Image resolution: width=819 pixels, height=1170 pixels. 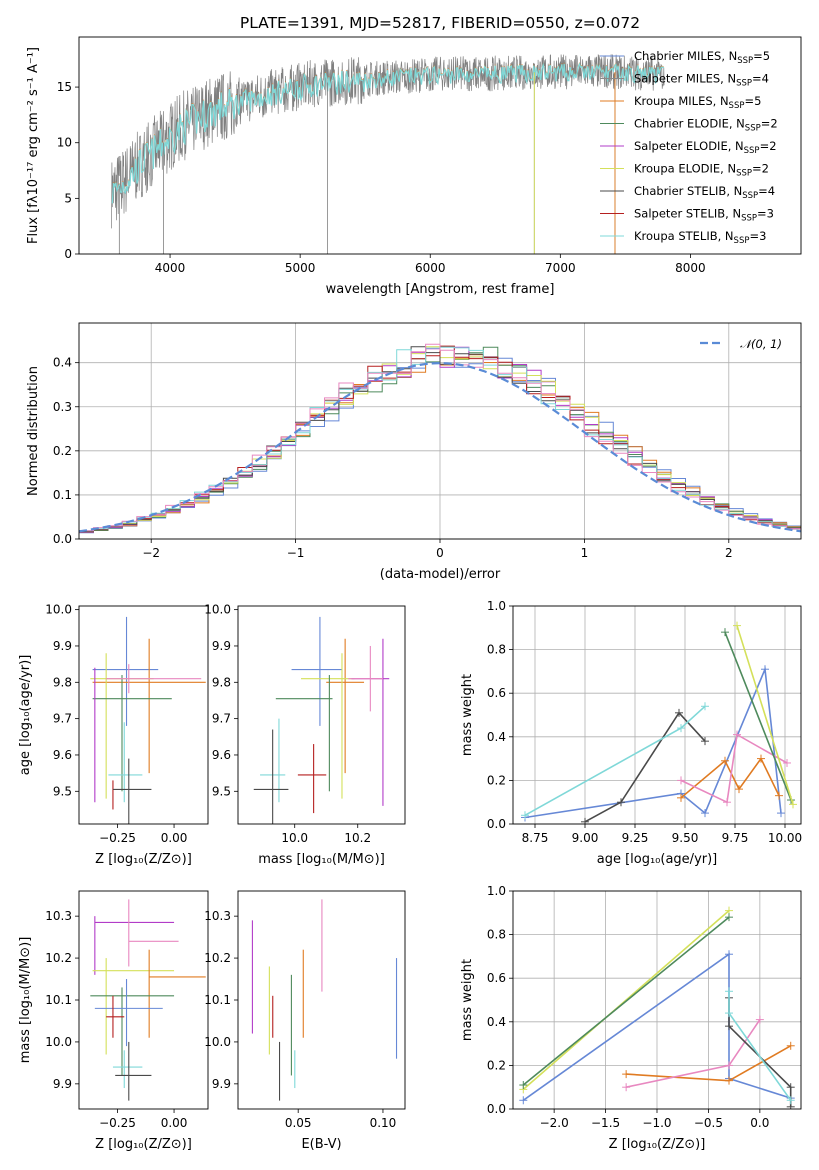 What do you see at coordinates (440, 574) in the screenshot?
I see `x-axis-label: (data-model)/error` at bounding box center [440, 574].